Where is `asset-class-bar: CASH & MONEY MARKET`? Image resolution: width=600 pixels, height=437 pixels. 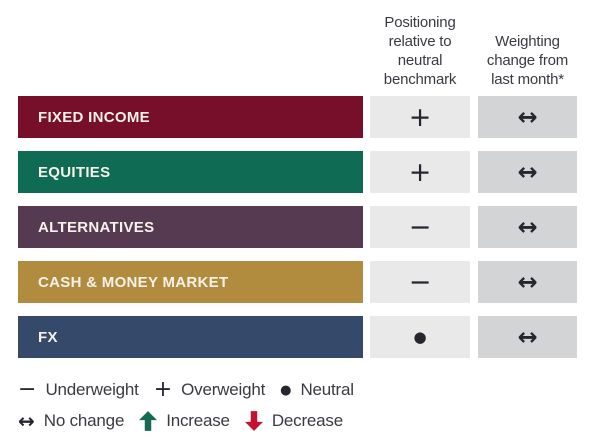 asset-class-bar: CASH & MONEY MARKET is located at coordinates (190, 282).